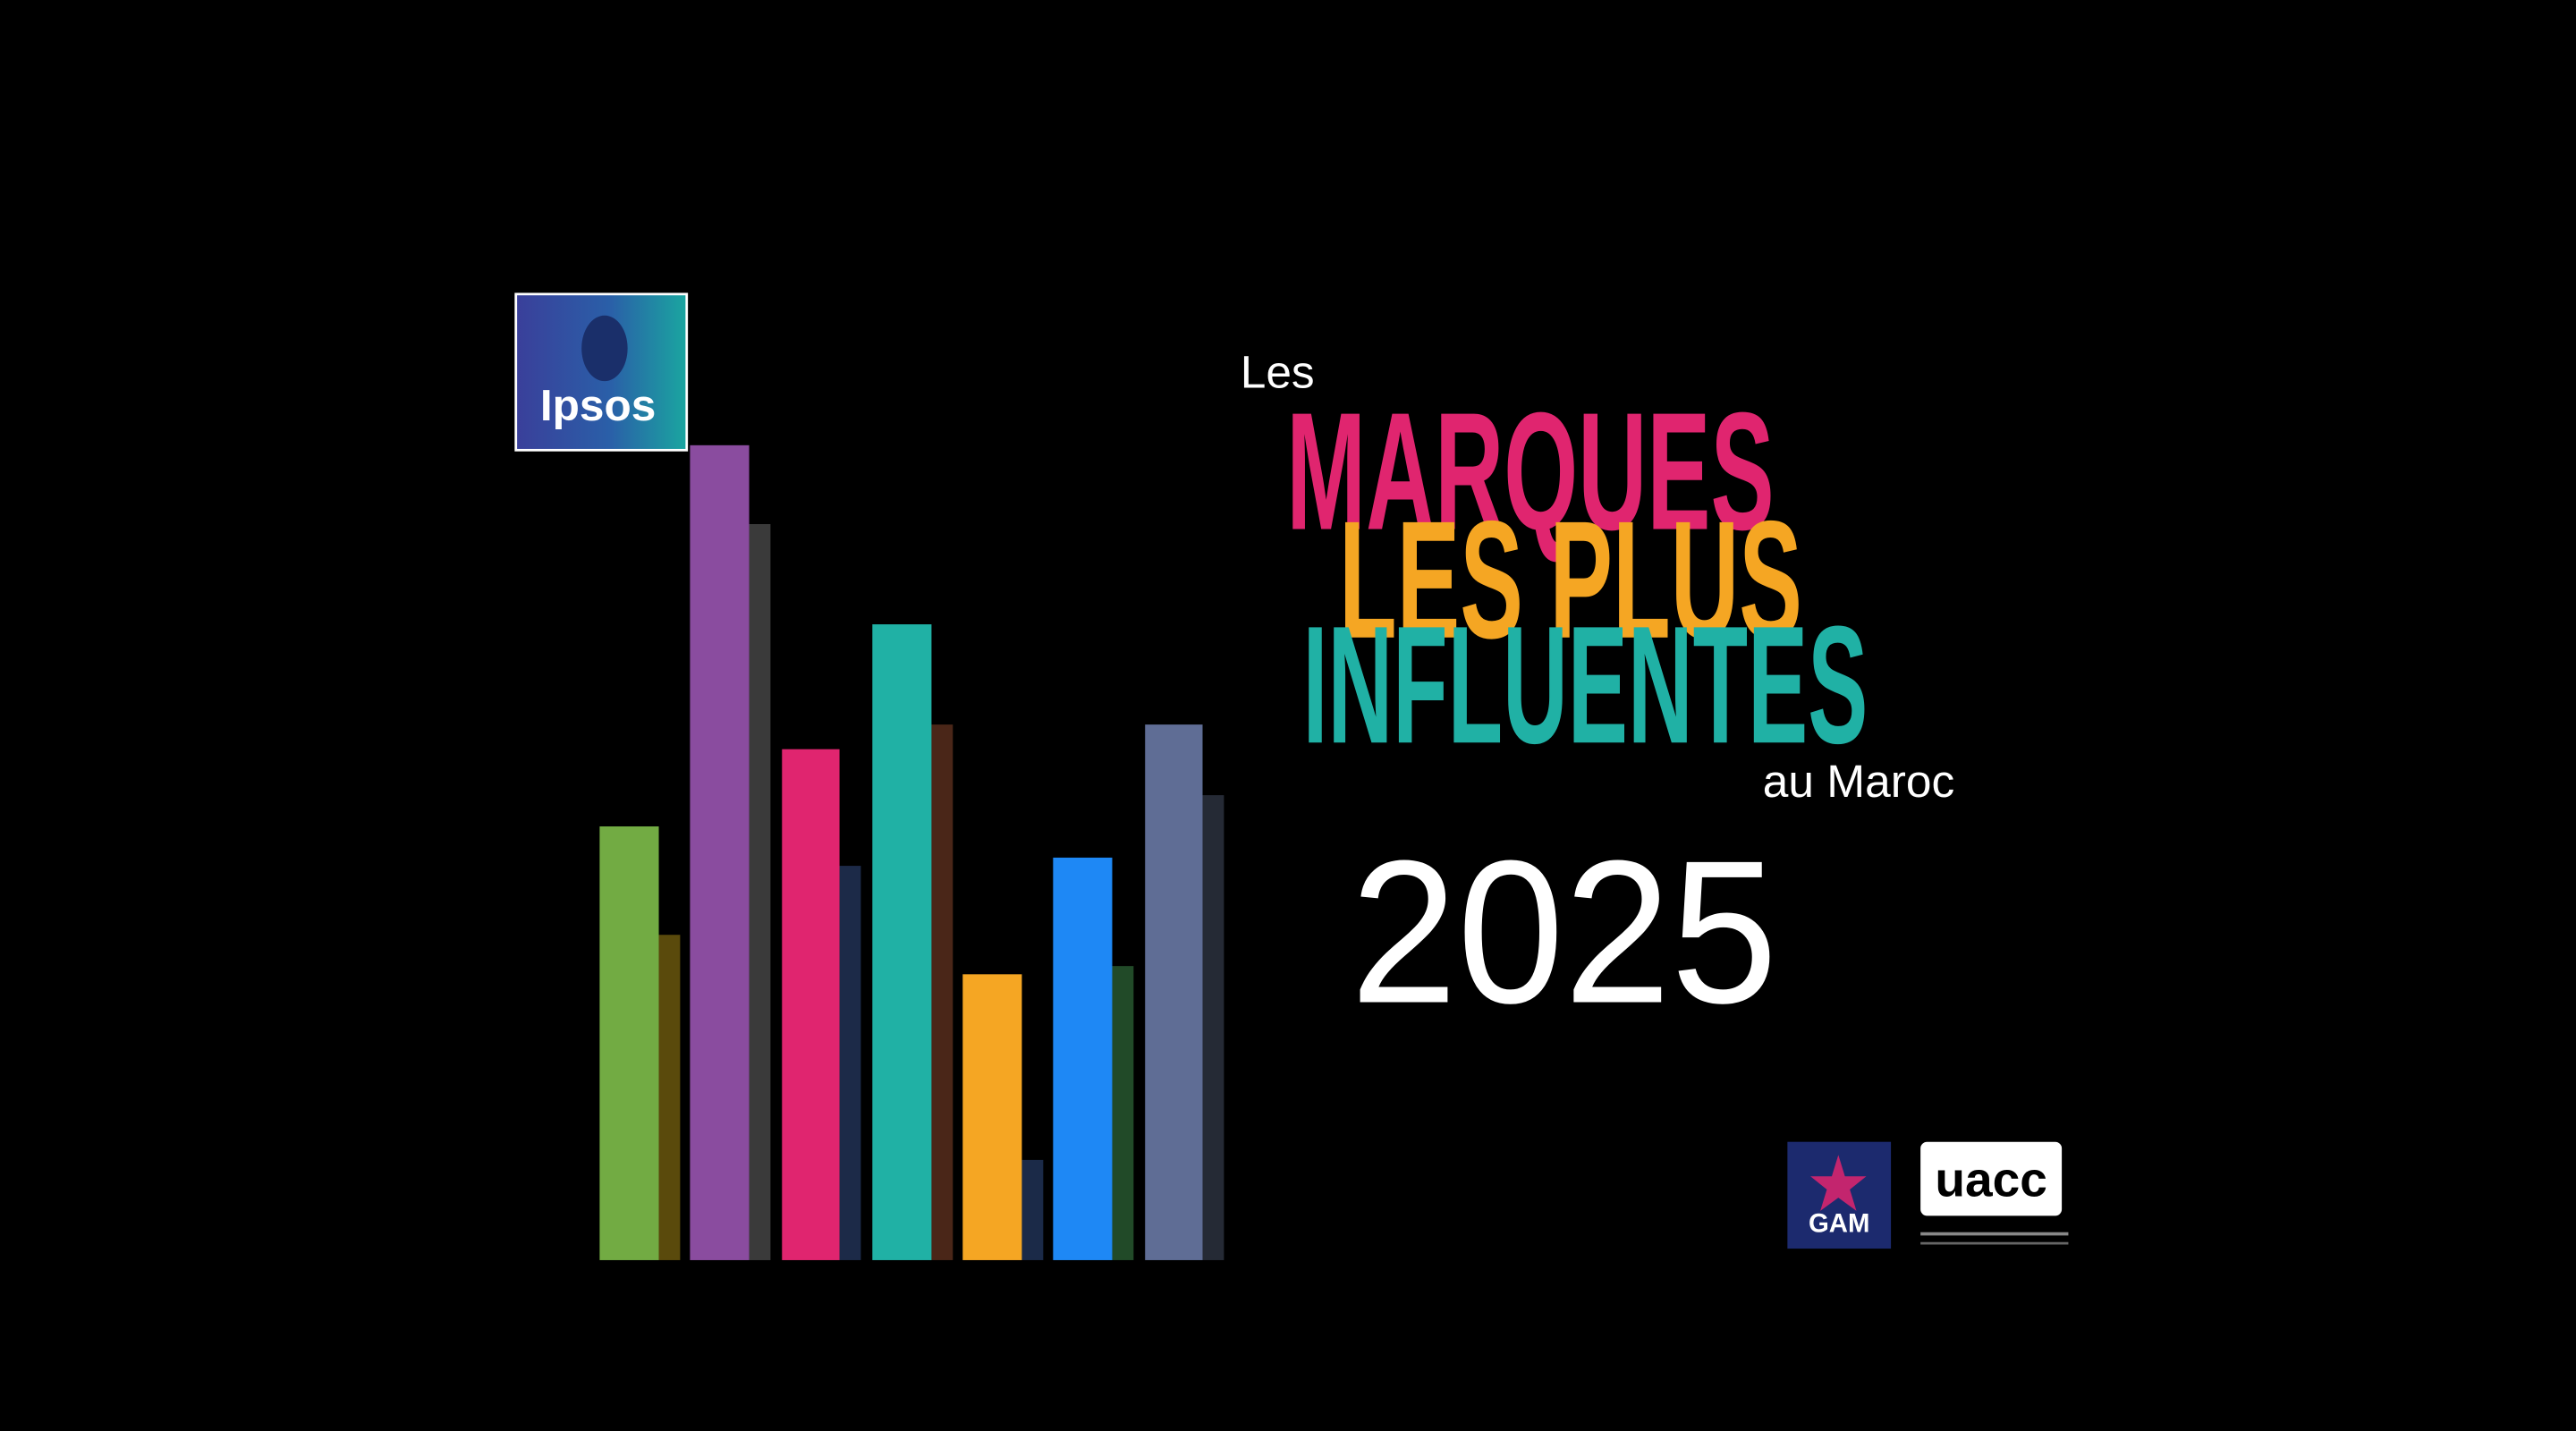  I want to click on decorative-bars, so click(911, 853).